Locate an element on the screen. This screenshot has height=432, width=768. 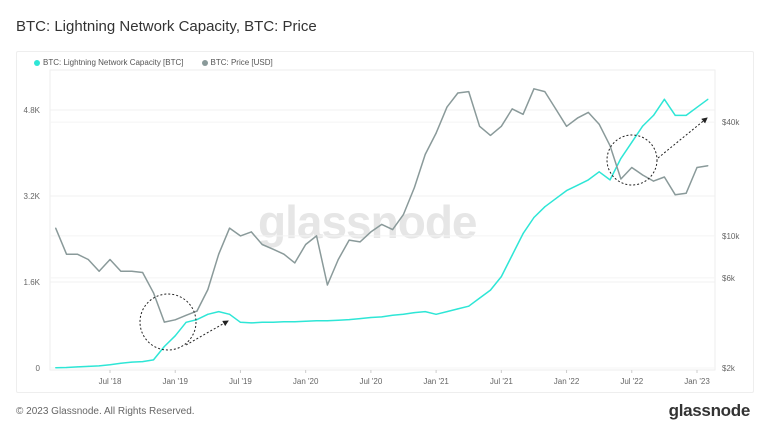
x-tick-label: Jan '22 is located at coordinates (567, 381).